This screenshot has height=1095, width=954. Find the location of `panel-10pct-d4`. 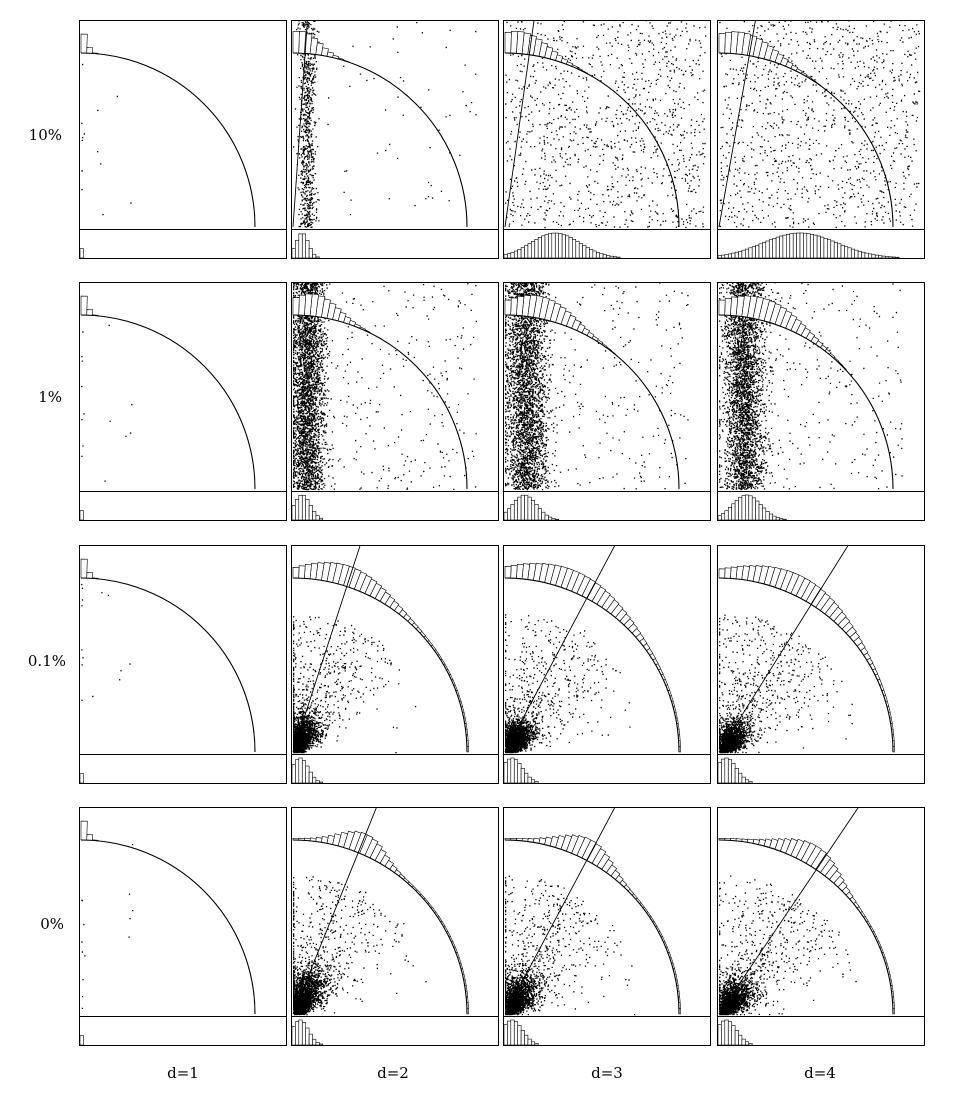

panel-10pct-d4 is located at coordinates (821, 139).